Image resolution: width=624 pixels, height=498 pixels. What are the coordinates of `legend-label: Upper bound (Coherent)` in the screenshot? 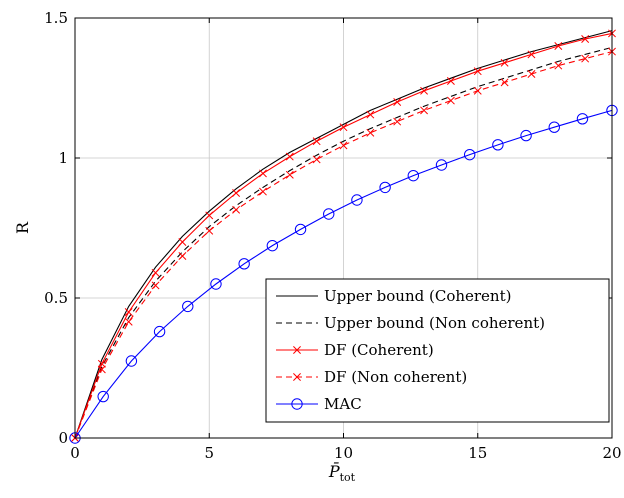 It's located at (417, 296).